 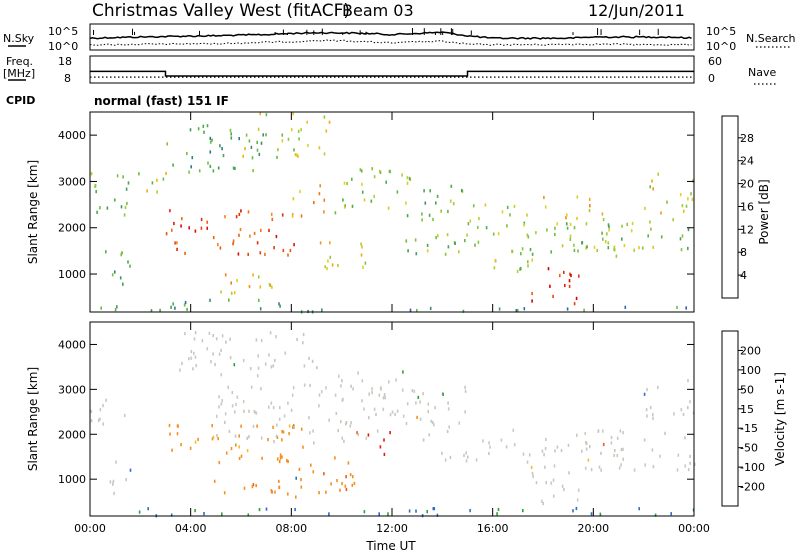 I want to click on noise-tick-high-right: 10^5, so click(x=721, y=31).